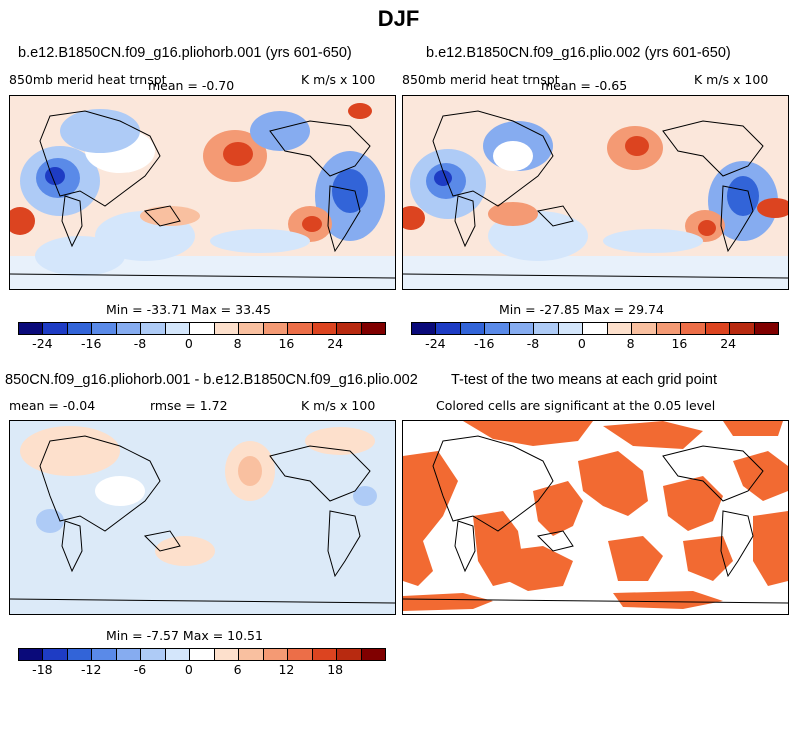 The image size is (797, 733). I want to click on panel1-map, so click(202, 192).